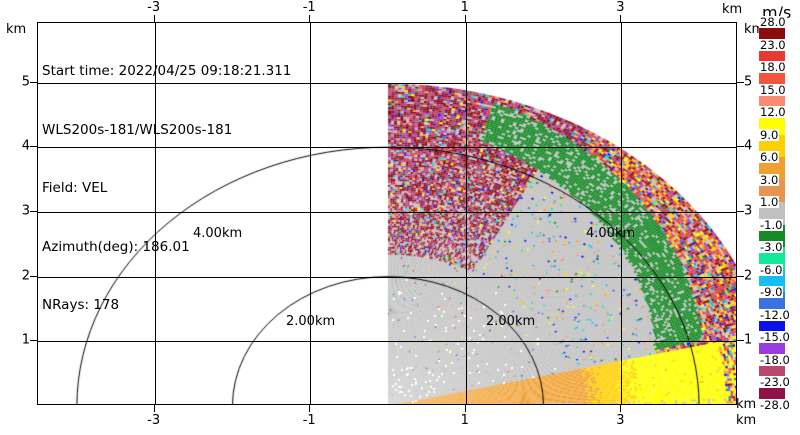 The image size is (800, 435). What do you see at coordinates (464, 7) in the screenshot?
I see `axis-label-top: 1` at bounding box center [464, 7].